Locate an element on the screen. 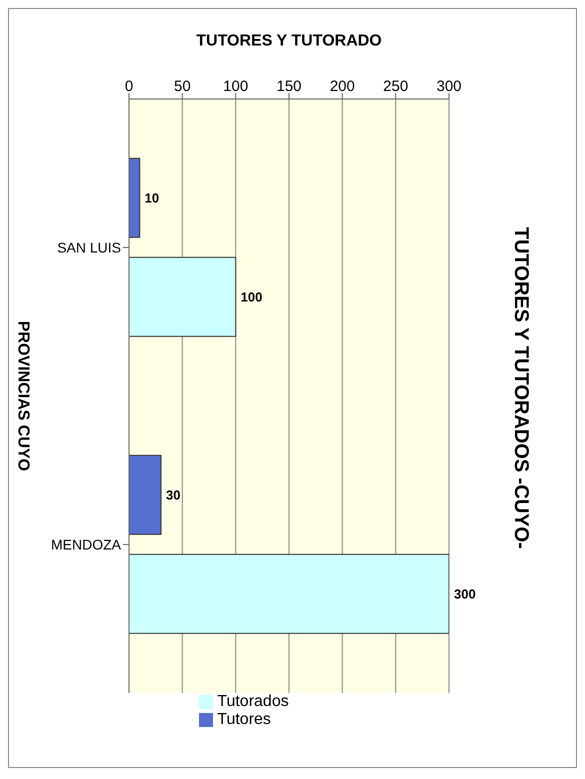 The width and height of the screenshot is (585, 779). x-axis-title: TUTORES Y TUTORADO is located at coordinates (289, 41).